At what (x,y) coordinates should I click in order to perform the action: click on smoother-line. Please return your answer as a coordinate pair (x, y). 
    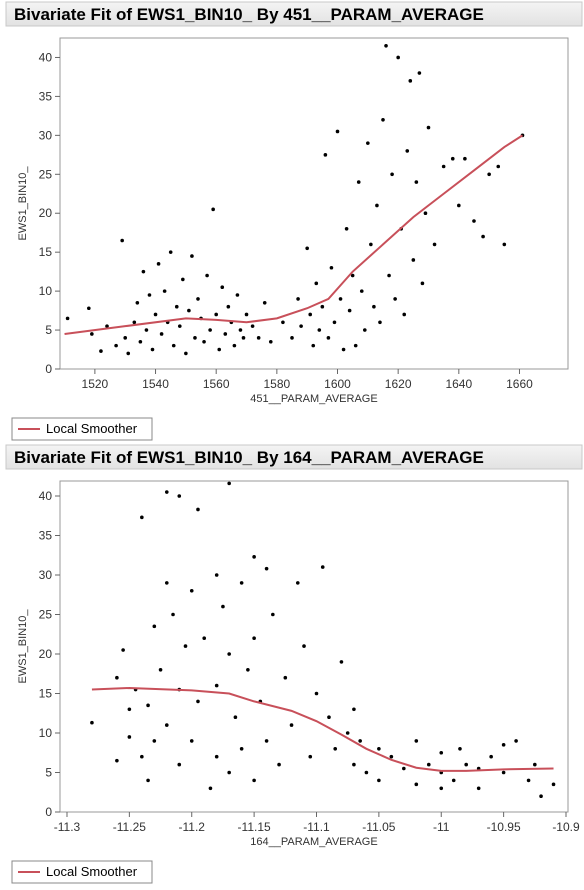
    Looking at the image, I should click on (322, 729).